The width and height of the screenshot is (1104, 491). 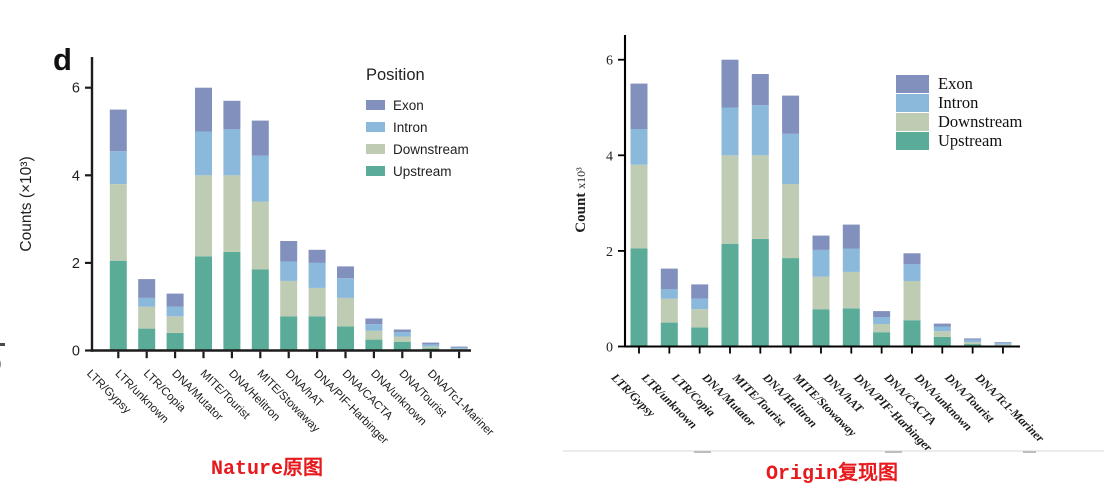 What do you see at coordinates (375, 171) in the screenshot?
I see `upstream-swatch` at bounding box center [375, 171].